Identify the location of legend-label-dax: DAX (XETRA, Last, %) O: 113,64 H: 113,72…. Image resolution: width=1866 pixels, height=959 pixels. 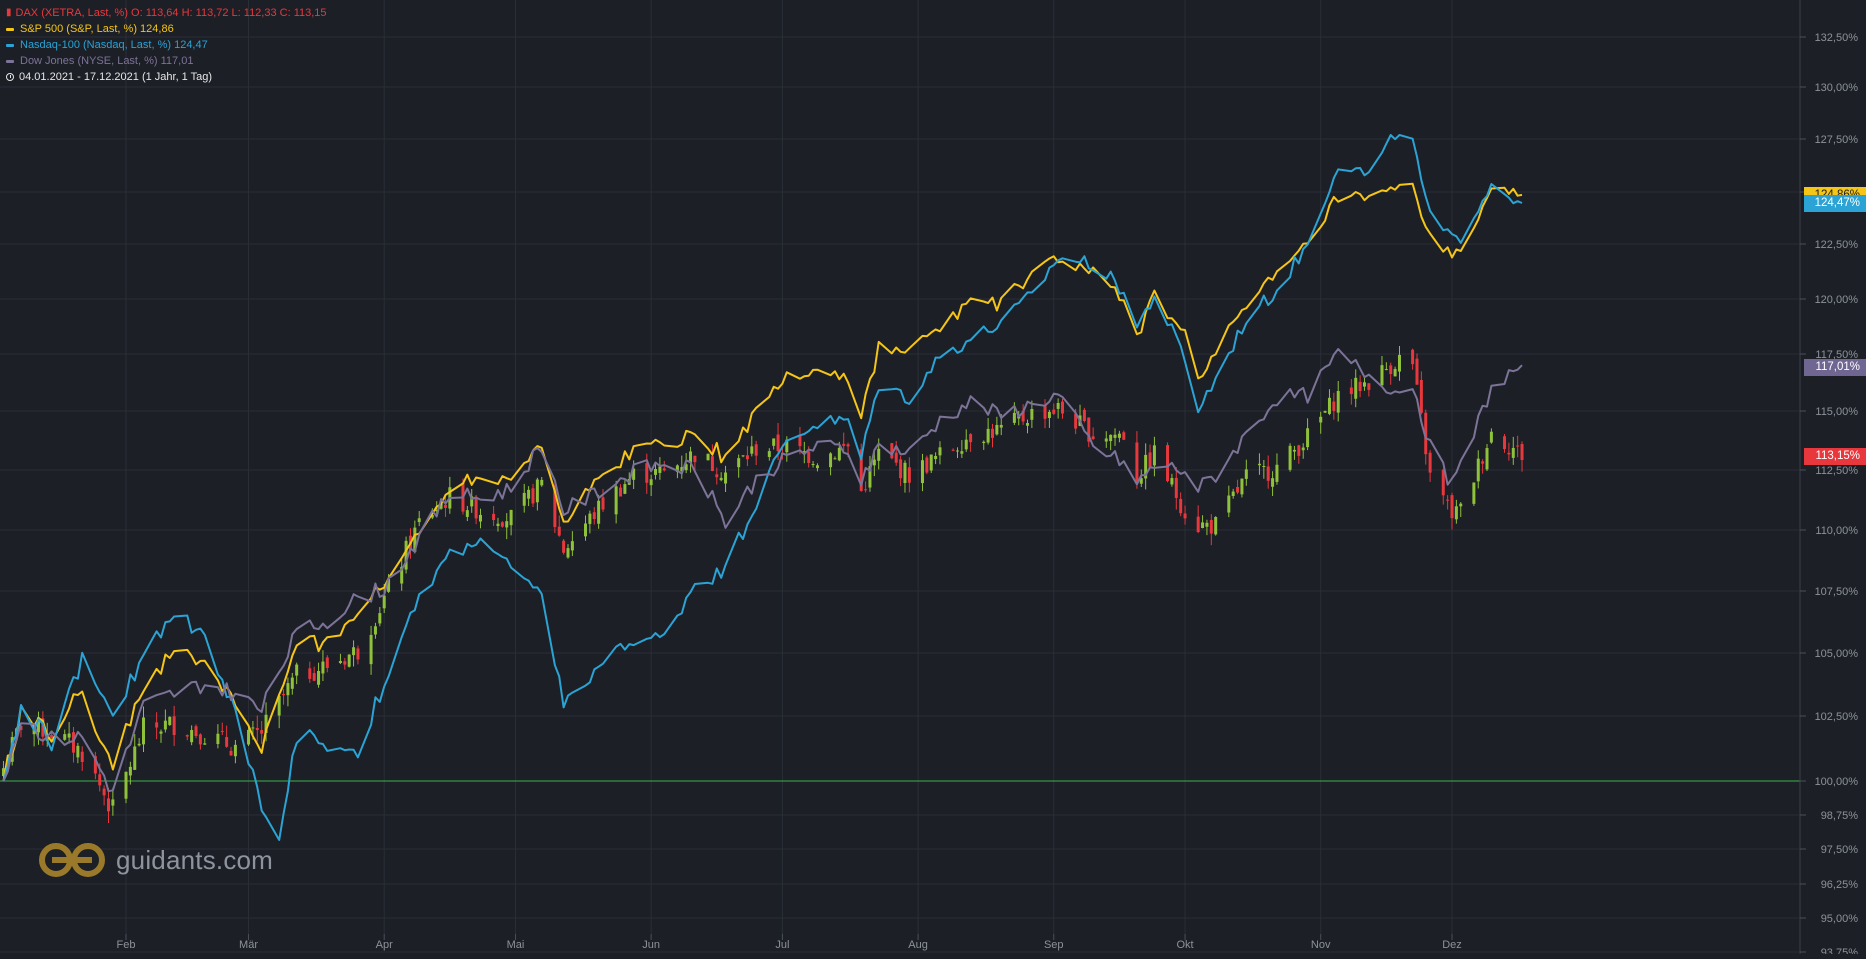
(171, 13).